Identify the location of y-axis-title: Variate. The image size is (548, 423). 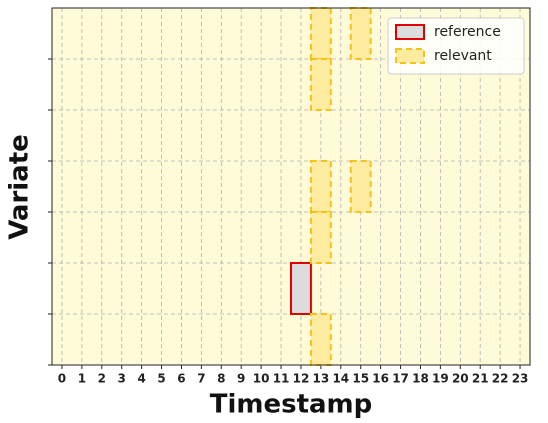
(20, 187).